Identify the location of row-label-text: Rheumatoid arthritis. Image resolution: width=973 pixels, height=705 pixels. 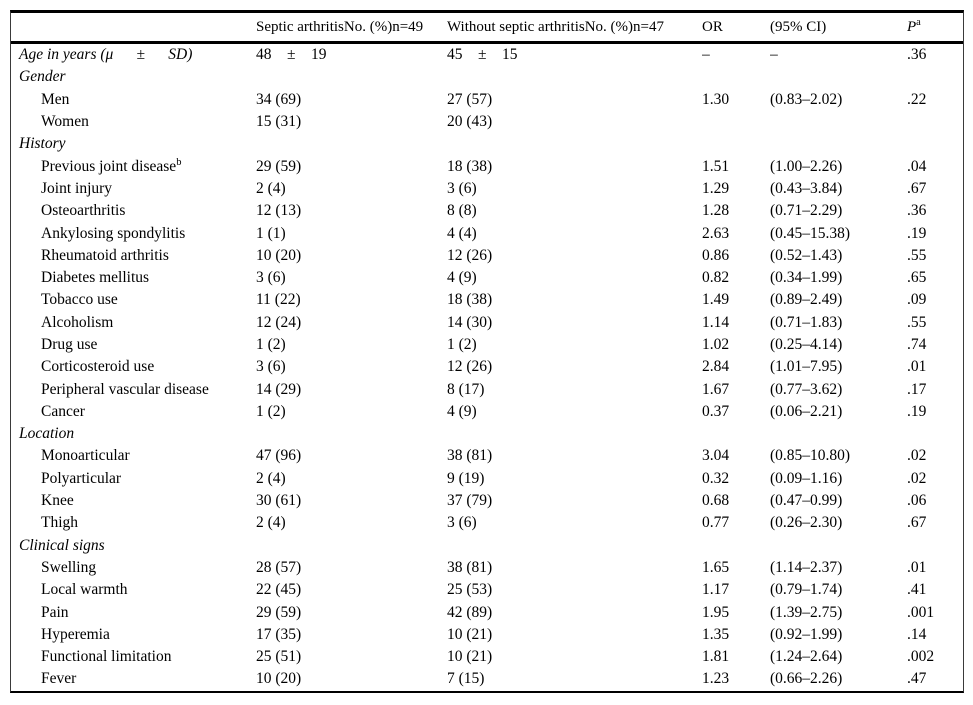
(105, 255).